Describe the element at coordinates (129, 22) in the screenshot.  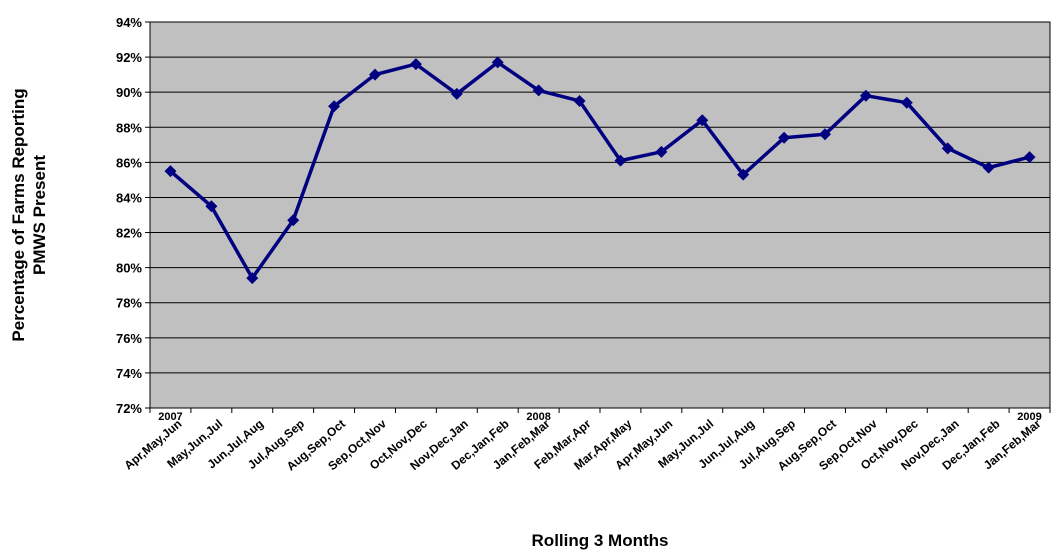
I see `y-tick-label: 94%` at that location.